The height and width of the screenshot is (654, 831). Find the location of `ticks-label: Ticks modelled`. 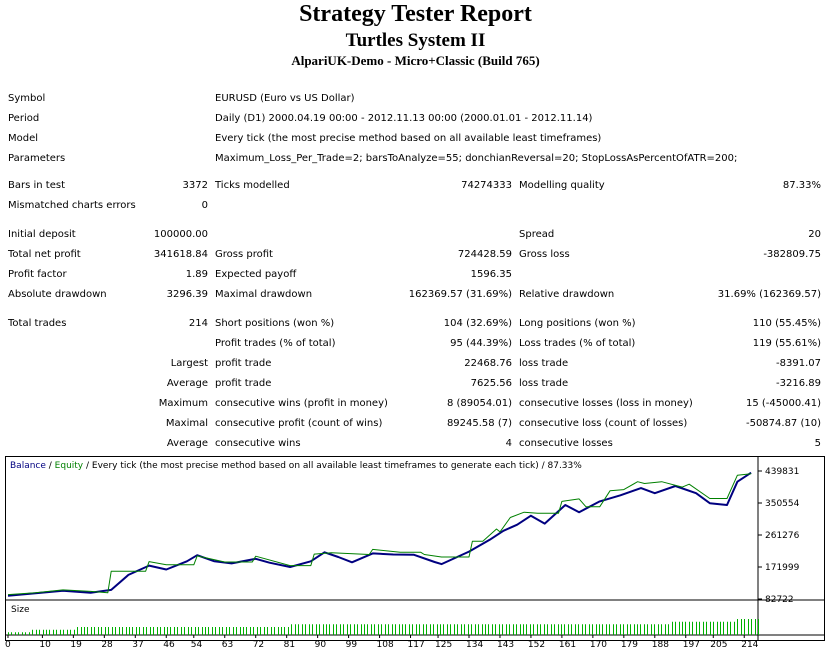

ticks-label: Ticks modelled is located at coordinates (252, 185).